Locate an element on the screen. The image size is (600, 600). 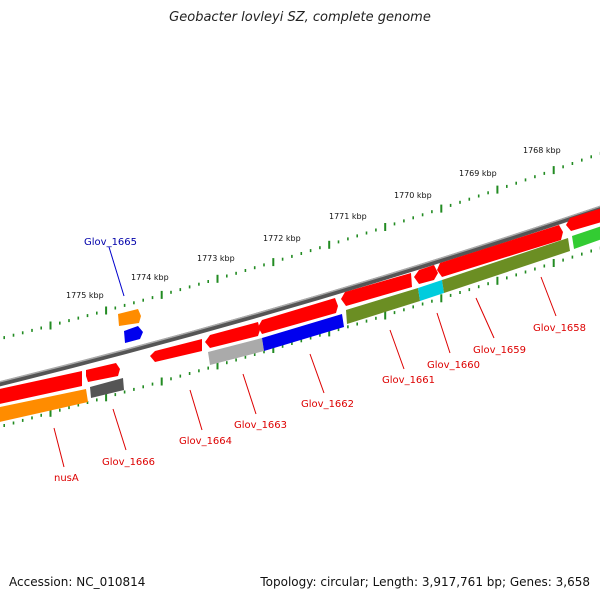
gene-label-glov-1665: Glov_1665 is located at coordinates (110, 242).